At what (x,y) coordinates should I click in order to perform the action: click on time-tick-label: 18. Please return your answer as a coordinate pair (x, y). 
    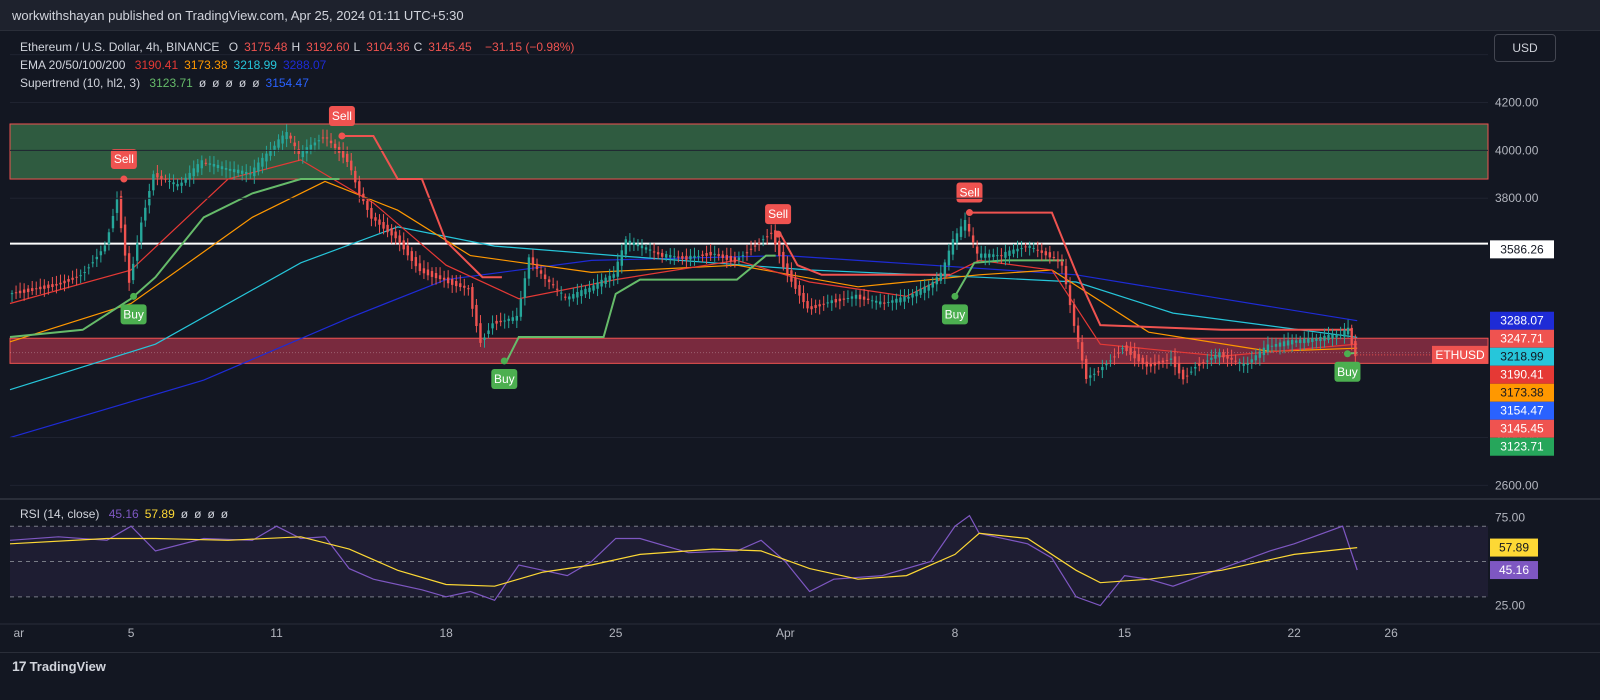
    Looking at the image, I should click on (446, 633).